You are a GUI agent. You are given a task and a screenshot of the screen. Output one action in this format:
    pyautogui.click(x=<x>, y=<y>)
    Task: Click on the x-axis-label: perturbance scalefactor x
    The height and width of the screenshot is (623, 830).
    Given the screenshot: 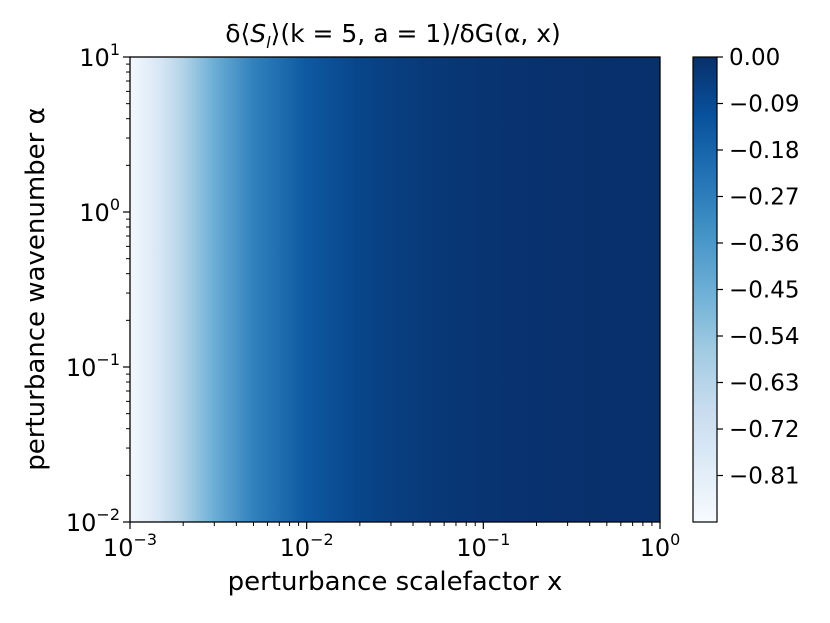 What is the action you would take?
    pyautogui.click(x=395, y=582)
    